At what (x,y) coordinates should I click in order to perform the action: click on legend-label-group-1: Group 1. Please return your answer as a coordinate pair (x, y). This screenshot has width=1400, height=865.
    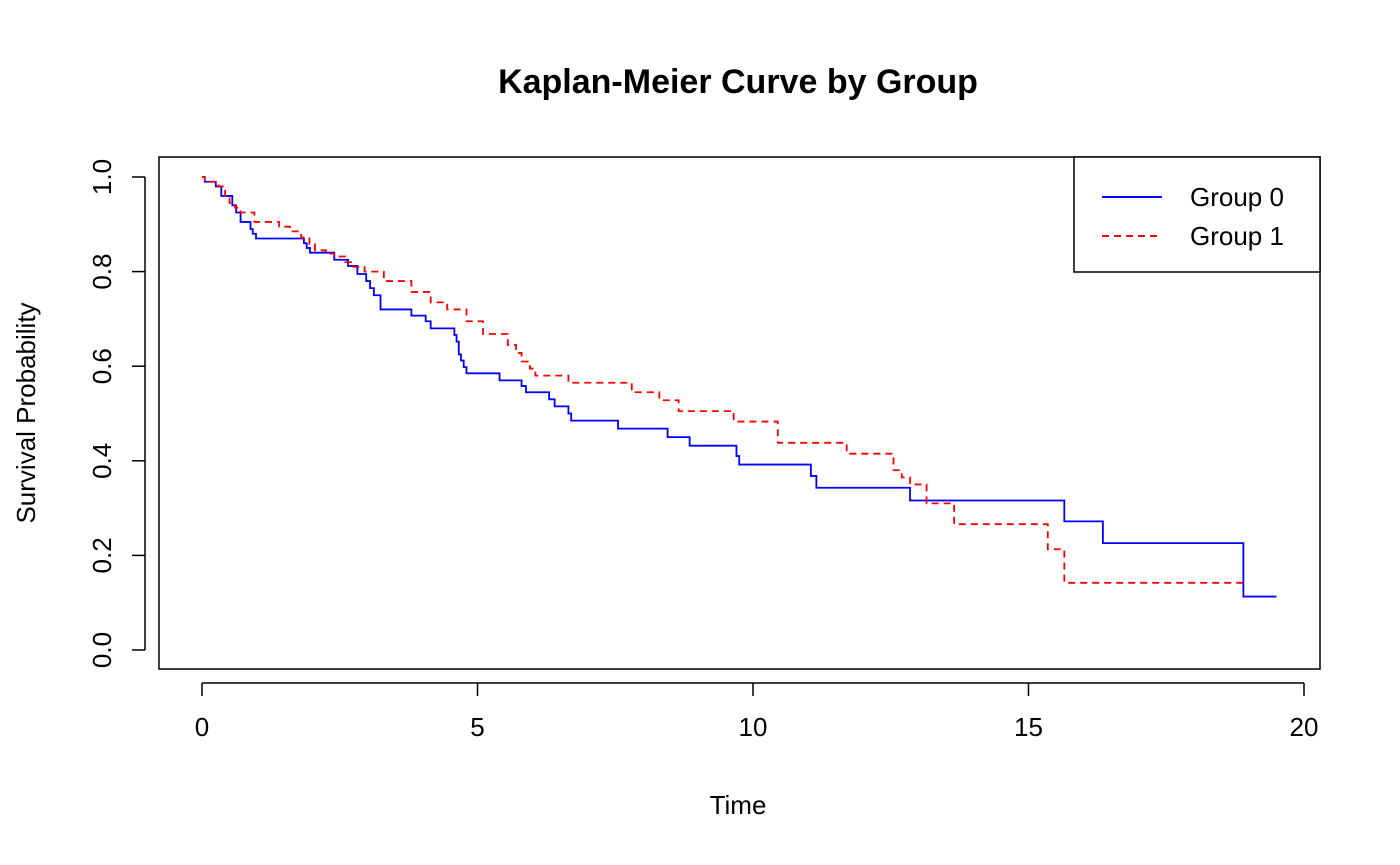
    Looking at the image, I should click on (1237, 236).